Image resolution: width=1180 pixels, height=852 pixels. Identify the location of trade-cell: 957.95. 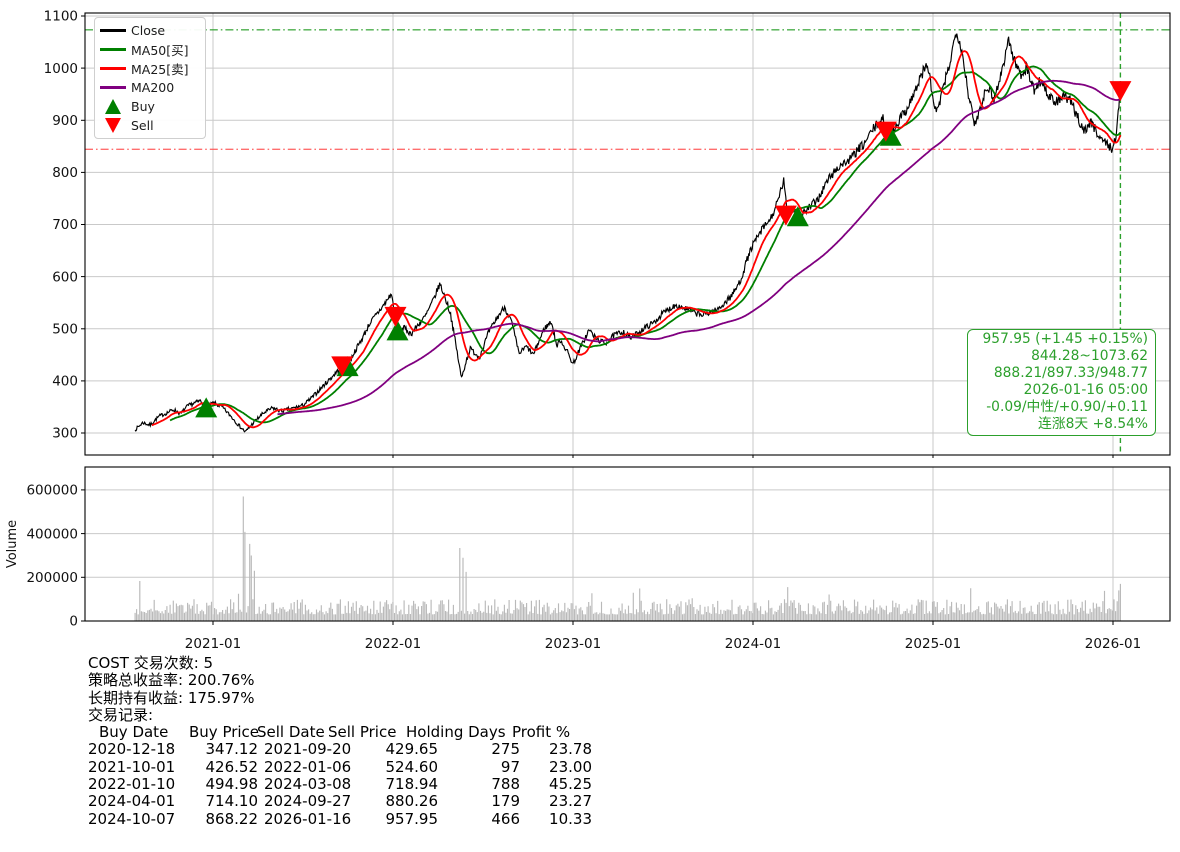
(412, 818).